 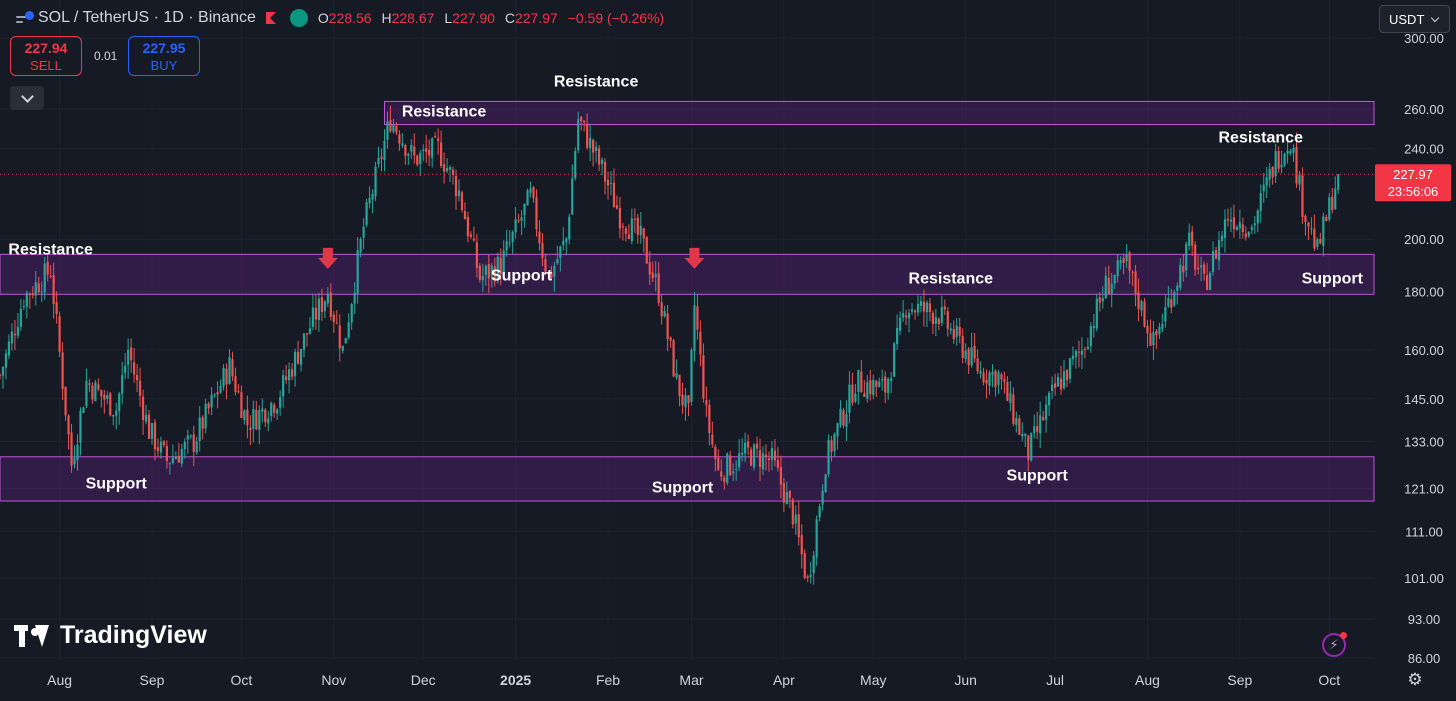 I want to click on zone-annotation-label: Resistance, so click(x=444, y=112).